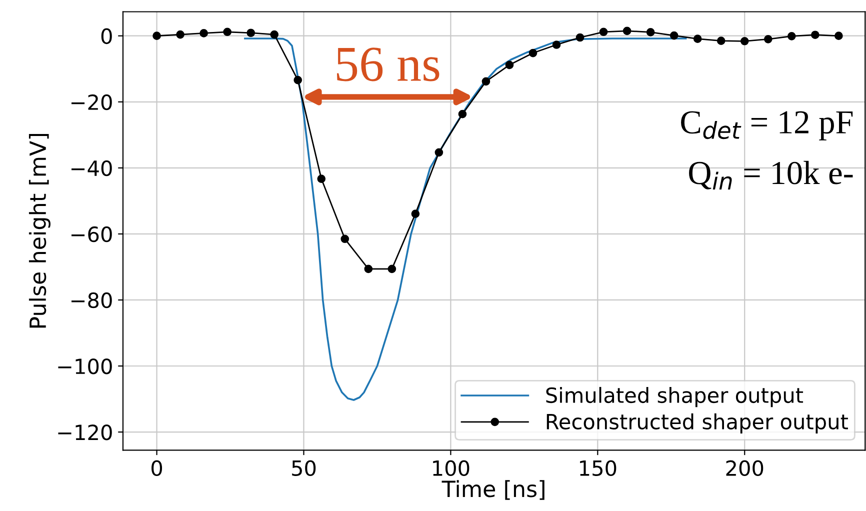 The image size is (866, 511). I want to click on x-tick-label: 0, so click(157, 468).